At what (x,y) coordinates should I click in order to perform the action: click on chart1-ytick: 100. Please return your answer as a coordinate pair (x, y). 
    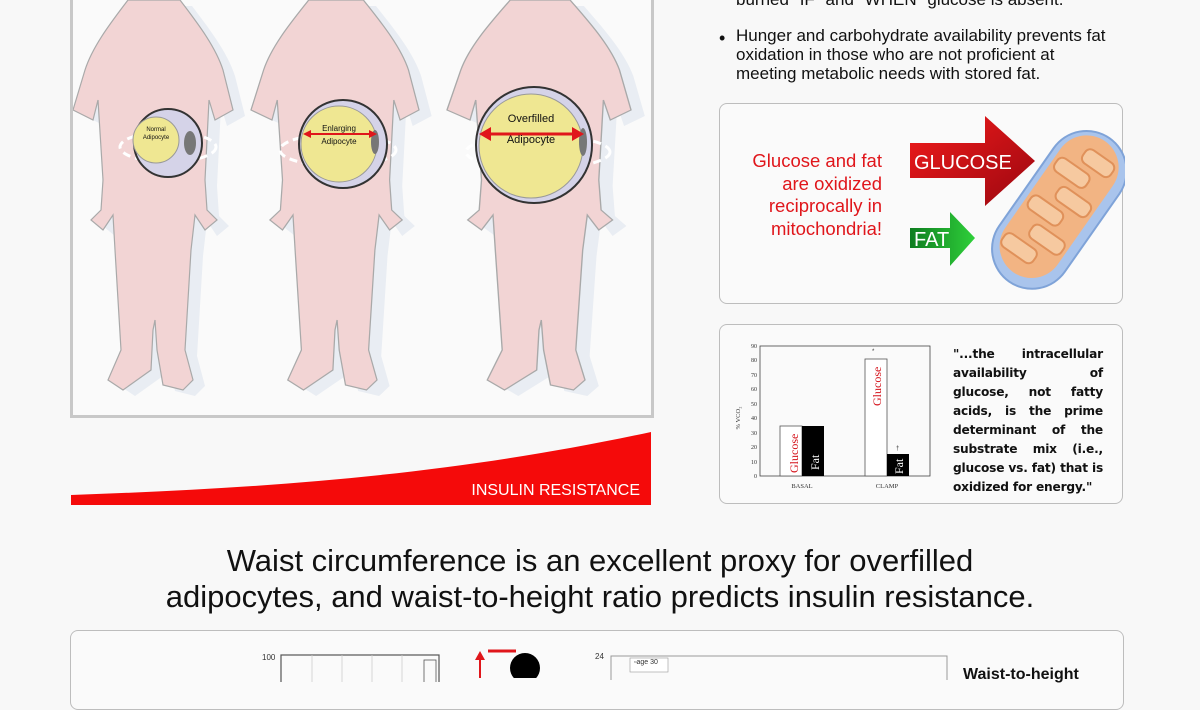
    Looking at the image, I should click on (269, 657).